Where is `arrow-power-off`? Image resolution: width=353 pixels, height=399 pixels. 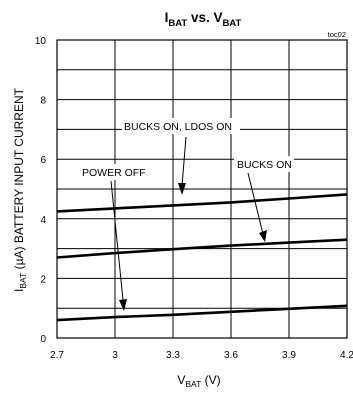 arrow-power-off is located at coordinates (117, 240).